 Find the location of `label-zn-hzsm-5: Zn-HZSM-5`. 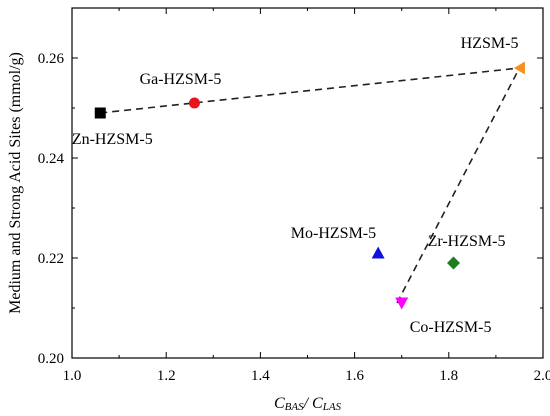

label-zn-hzsm-5: Zn-HZSM-5 is located at coordinates (112, 139).